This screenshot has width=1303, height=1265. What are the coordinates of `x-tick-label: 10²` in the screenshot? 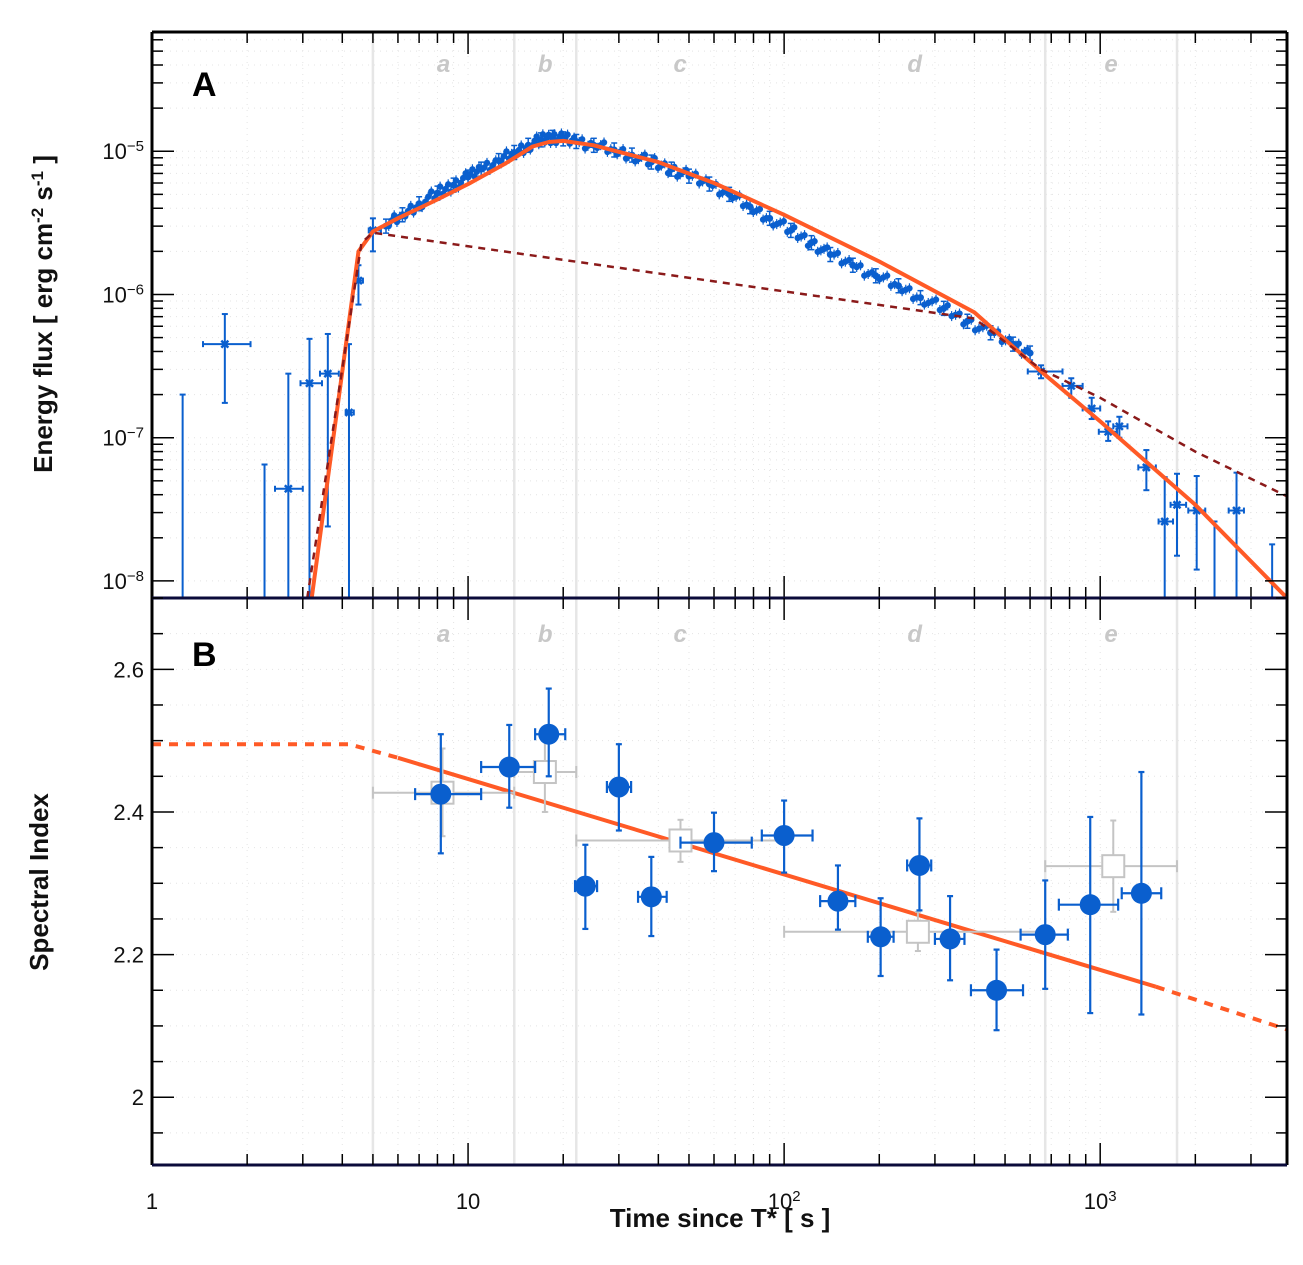 It's located at (784, 1201).